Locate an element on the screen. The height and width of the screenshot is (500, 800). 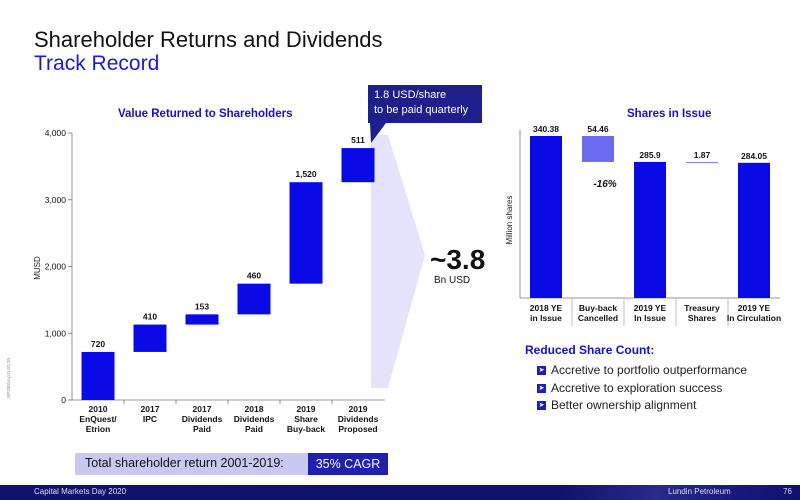
shares-value-label: 285.9 is located at coordinates (650, 155).